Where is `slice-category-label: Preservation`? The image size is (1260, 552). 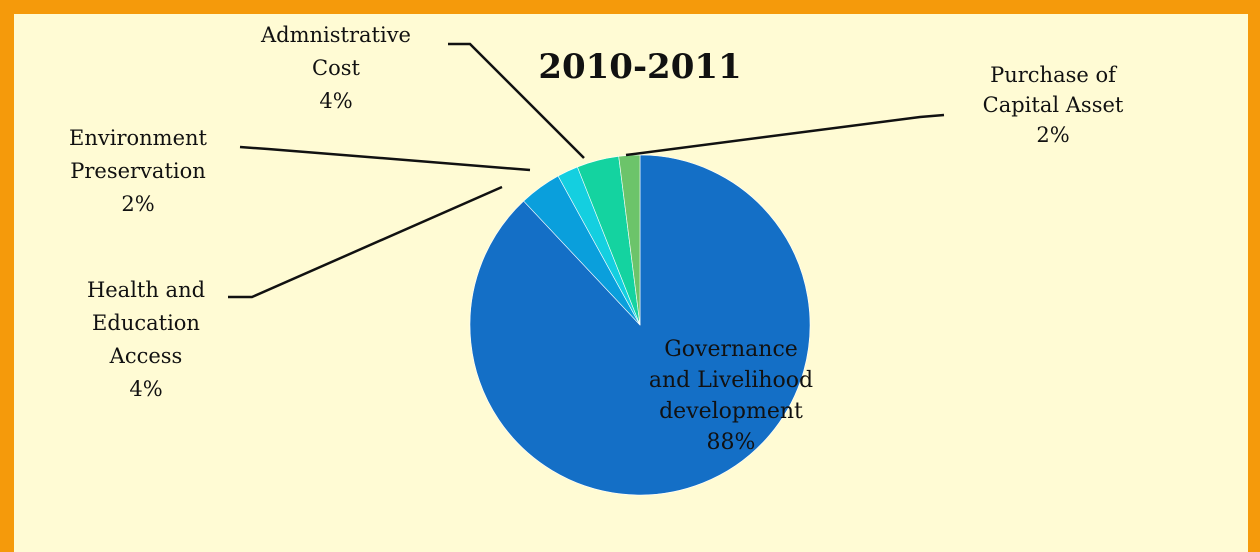
slice-category-label: Preservation is located at coordinates (138, 171).